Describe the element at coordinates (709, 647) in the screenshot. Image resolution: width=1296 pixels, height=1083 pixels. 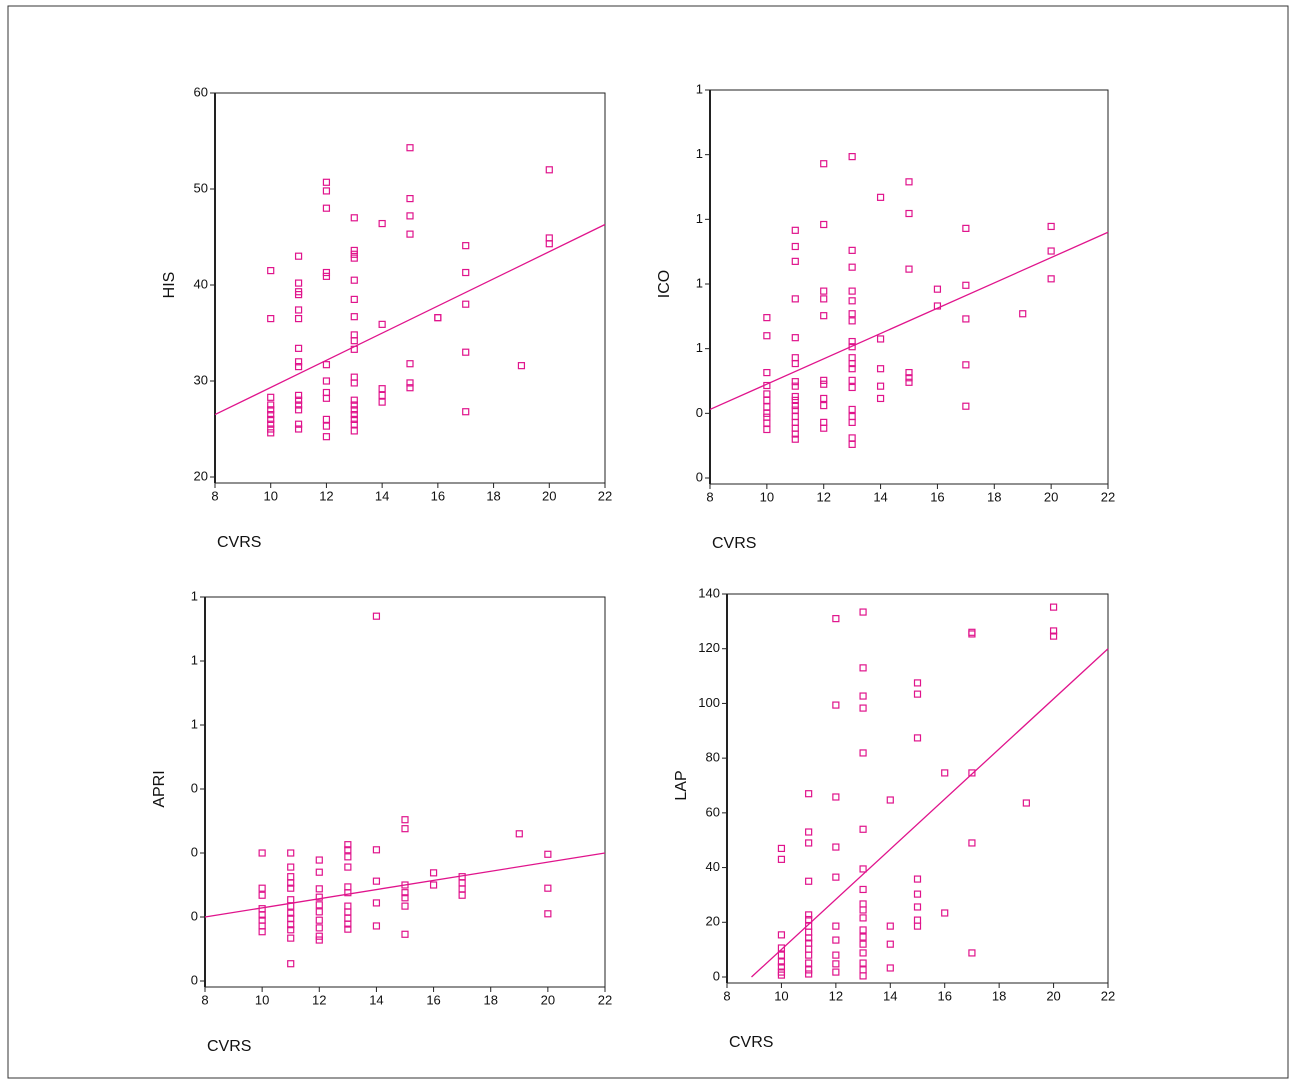
I see `y-tick-label: 120` at that location.